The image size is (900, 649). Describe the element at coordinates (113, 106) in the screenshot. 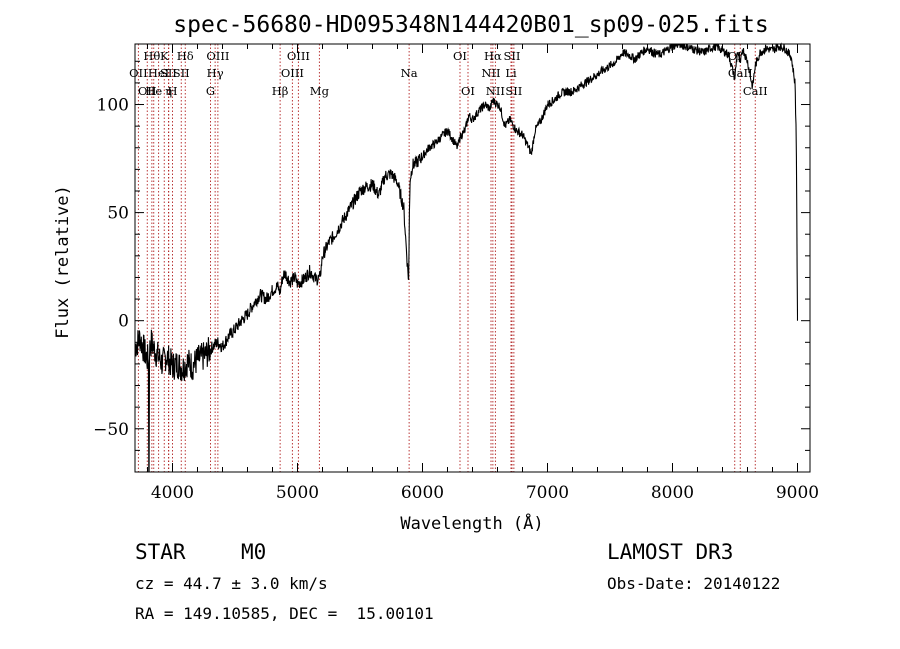

I see `y-tick-label: 100` at that location.